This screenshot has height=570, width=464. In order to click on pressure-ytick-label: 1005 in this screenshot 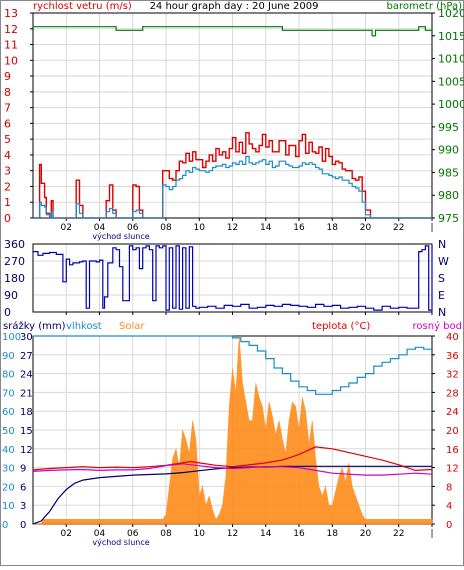, I will do `click(451, 81)`.